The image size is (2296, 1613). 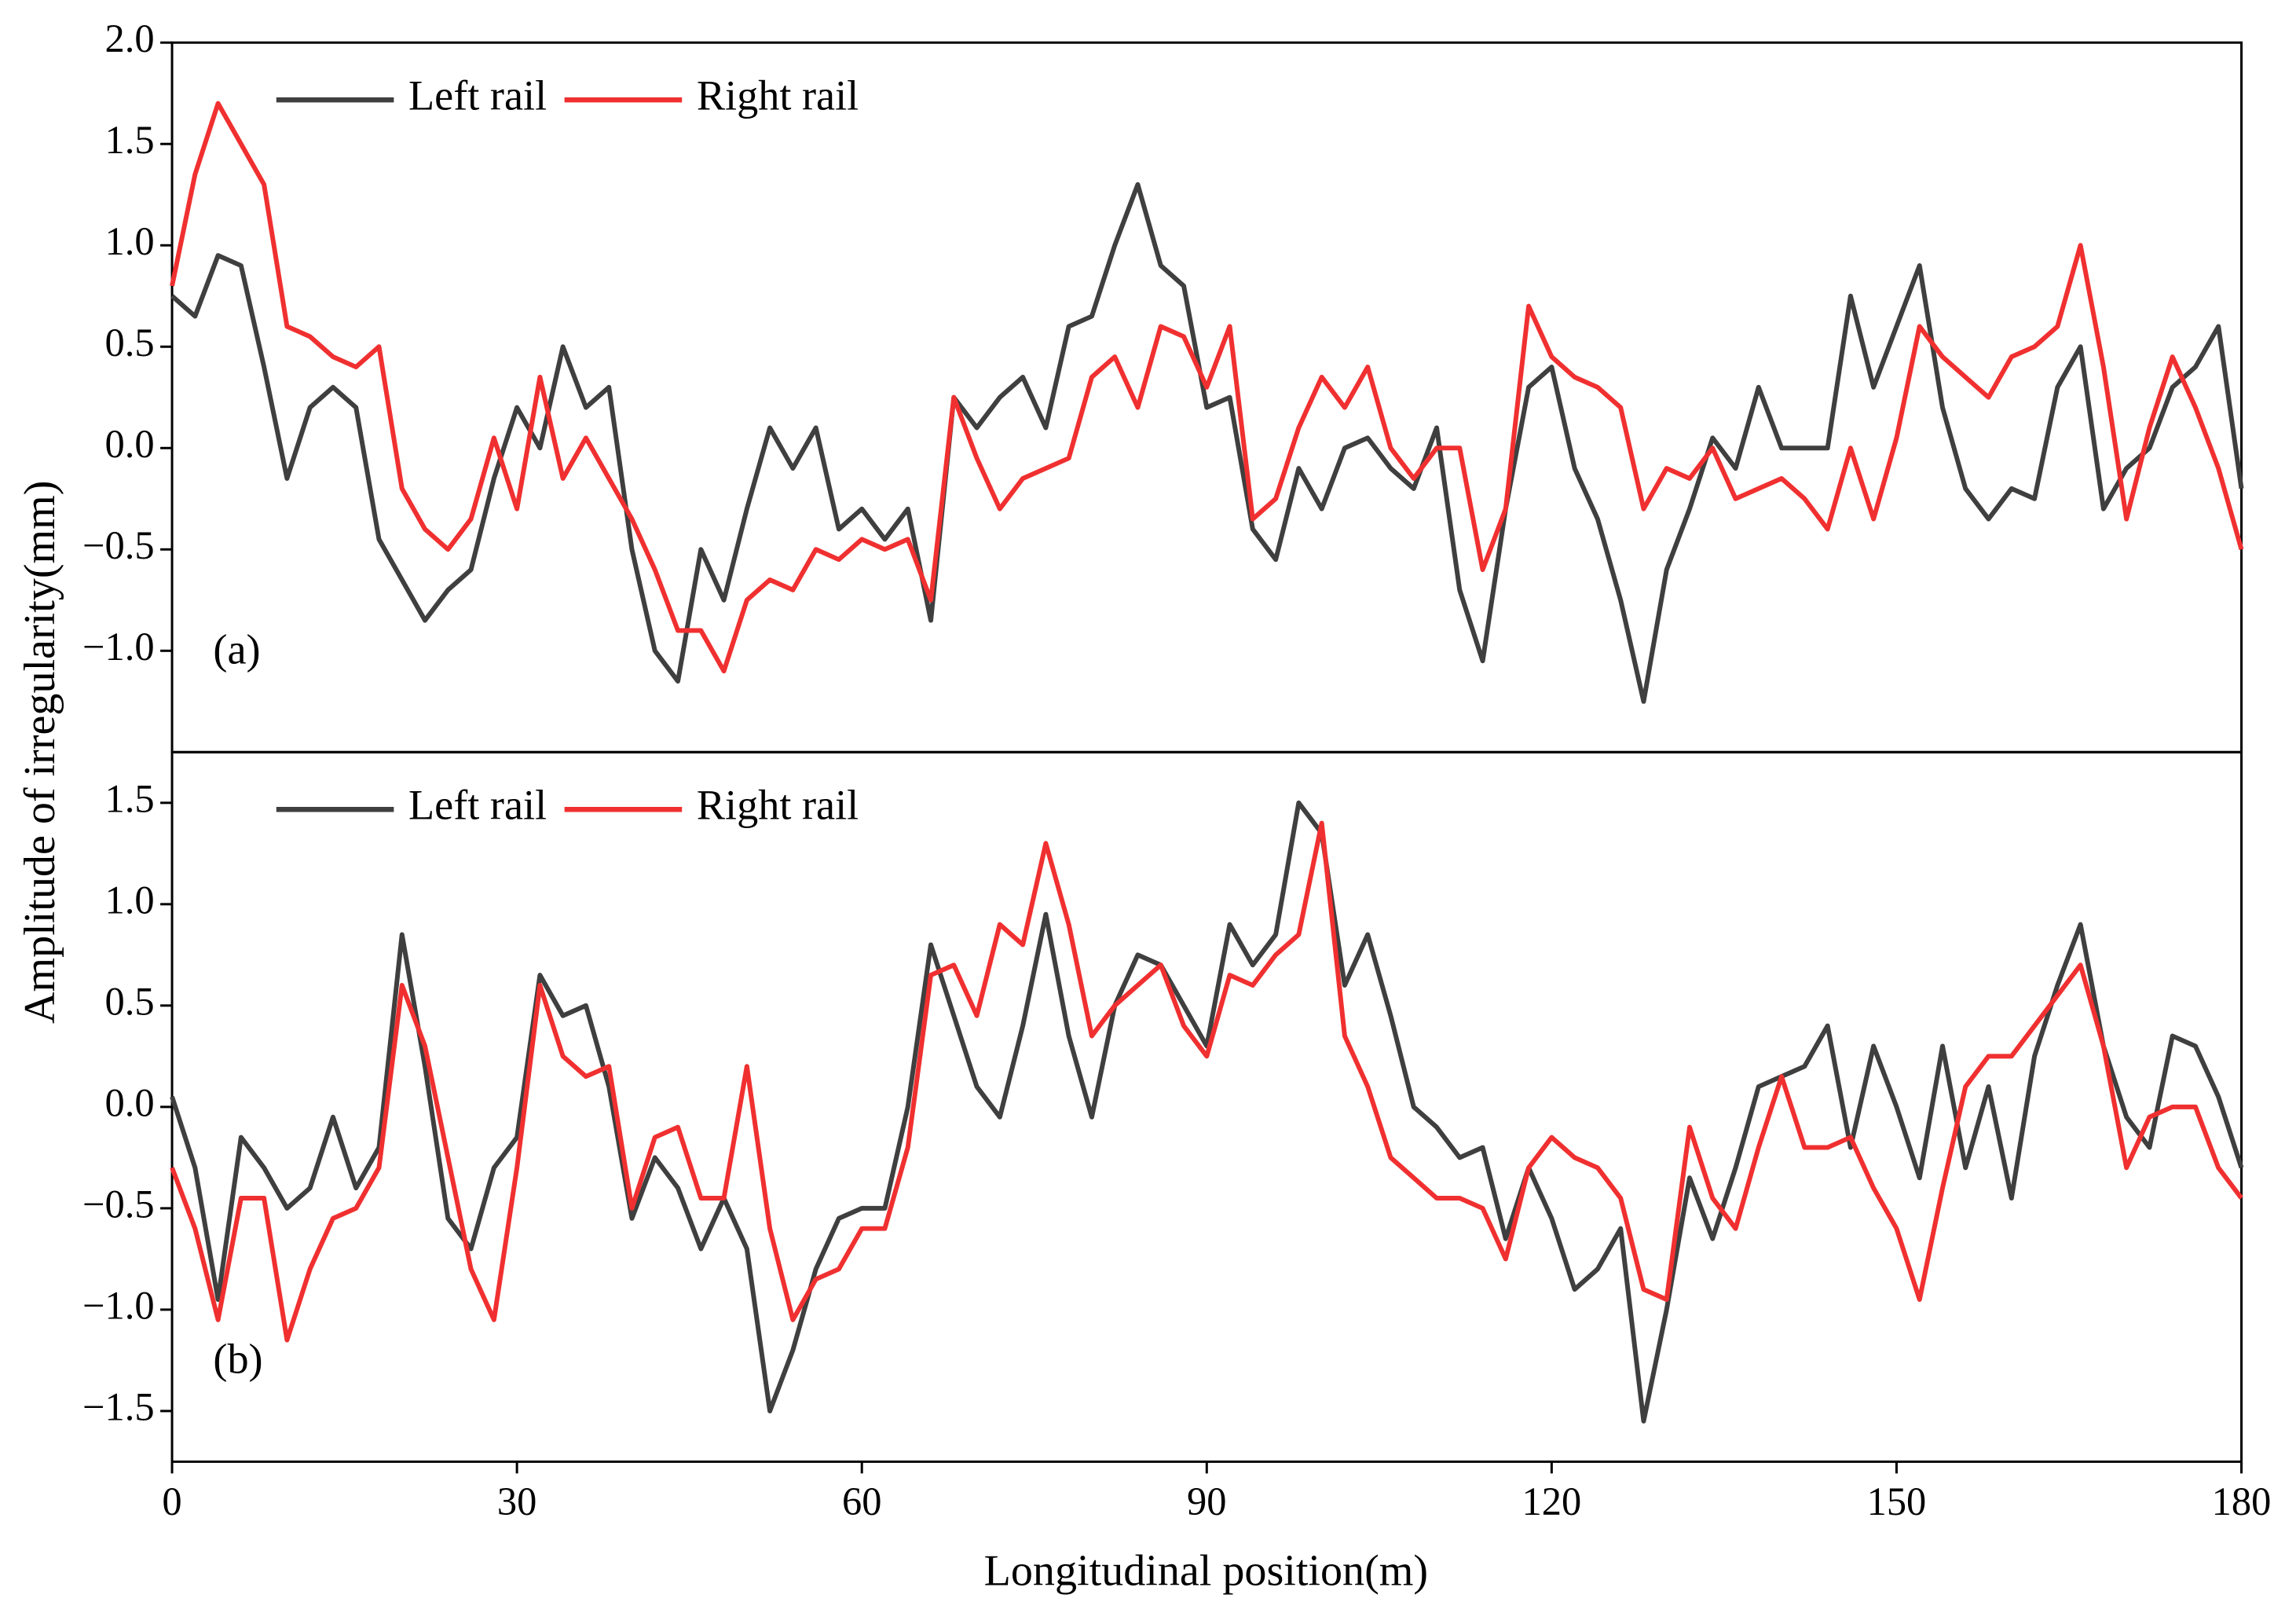 What do you see at coordinates (861, 1501) in the screenshot?
I see `x-tick-label: 60` at bounding box center [861, 1501].